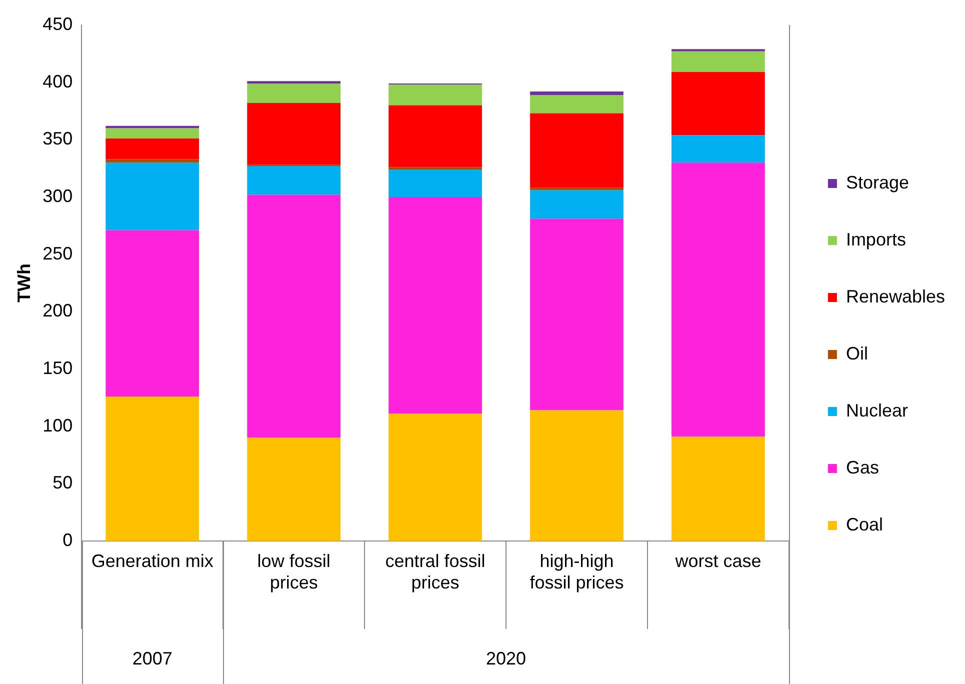  I want to click on x-tick-label: worst case, so click(718, 560).